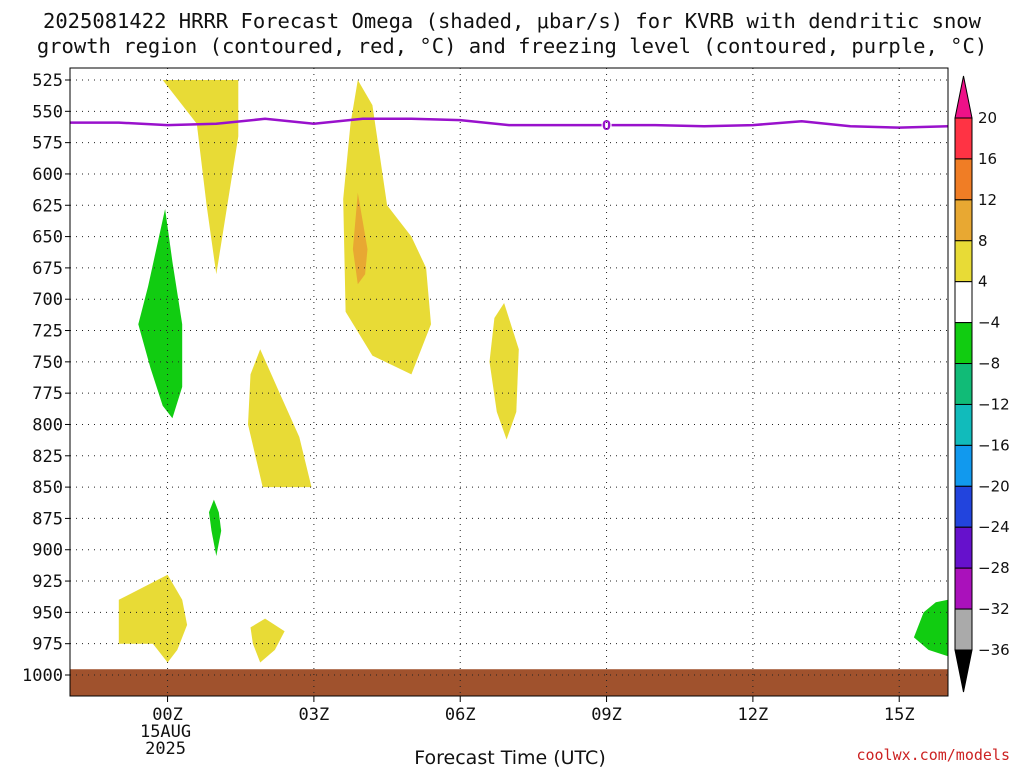  I want to click on y-tick-label-525: 525, so click(47, 81).